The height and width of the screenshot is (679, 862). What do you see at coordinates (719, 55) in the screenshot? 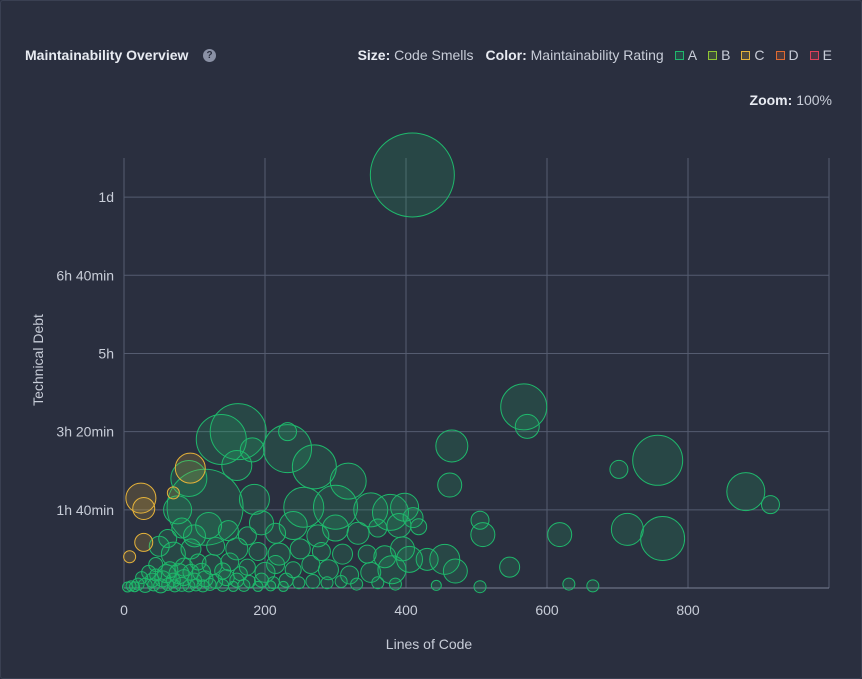
I see `rating-filter-b: B` at bounding box center [719, 55].